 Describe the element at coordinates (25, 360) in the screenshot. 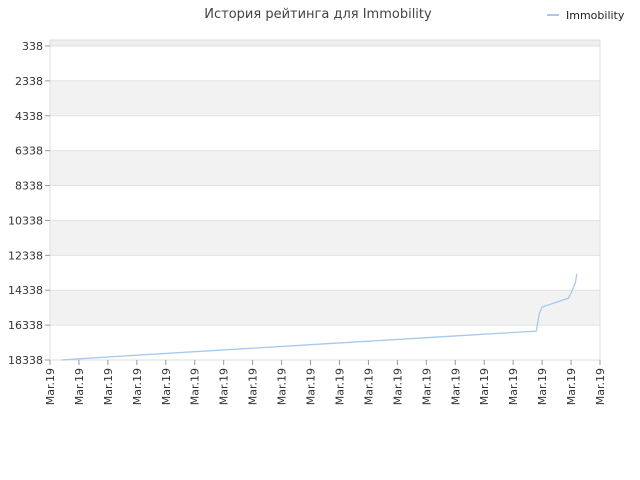

I see `y-tick-label: 18338` at that location.